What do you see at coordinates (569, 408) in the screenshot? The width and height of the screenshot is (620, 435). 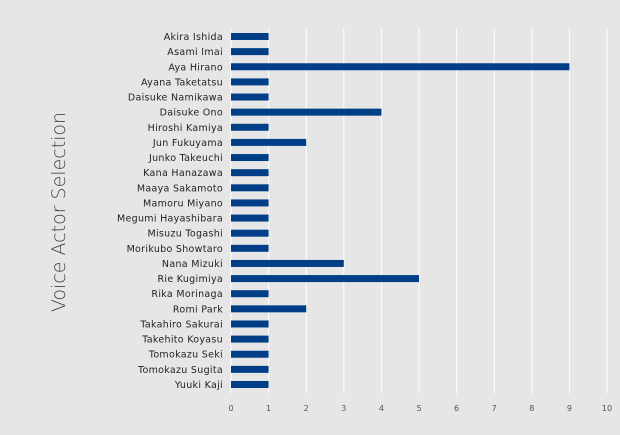 I see `x-tick-label: 9` at bounding box center [569, 408].